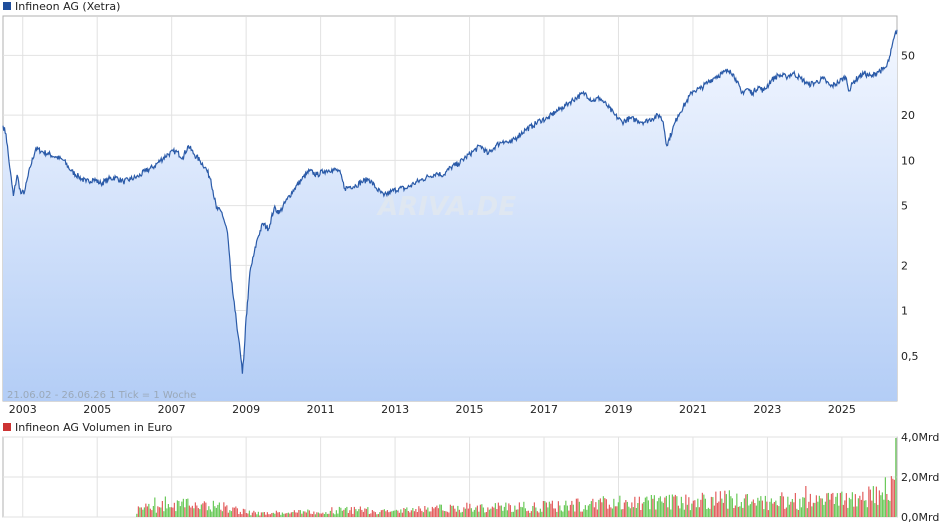  I want to click on x-tick-label: 2021, so click(693, 409).